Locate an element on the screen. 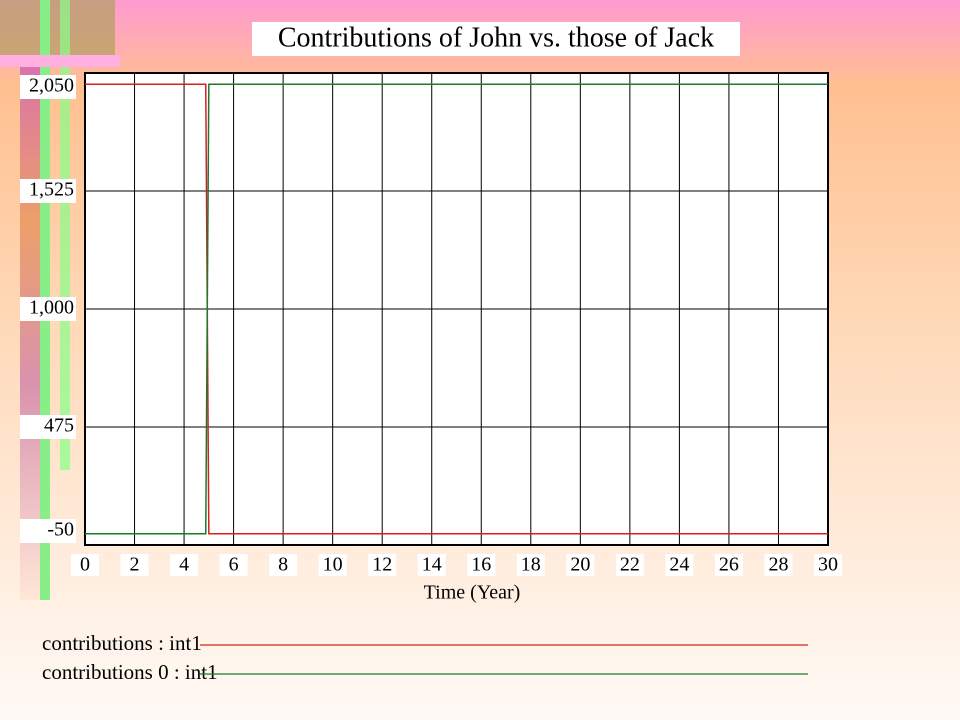 The height and width of the screenshot is (720, 960). x-axis-label: Time (Year) is located at coordinates (472, 593).